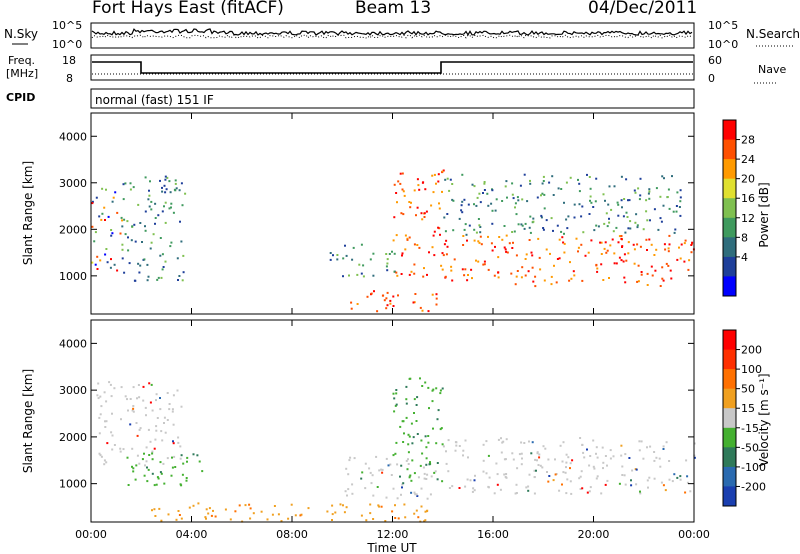 The height and width of the screenshot is (554, 800). What do you see at coordinates (28, 213) in the screenshot?
I see `power-ylabel: Slant Range [km]` at bounding box center [28, 213].